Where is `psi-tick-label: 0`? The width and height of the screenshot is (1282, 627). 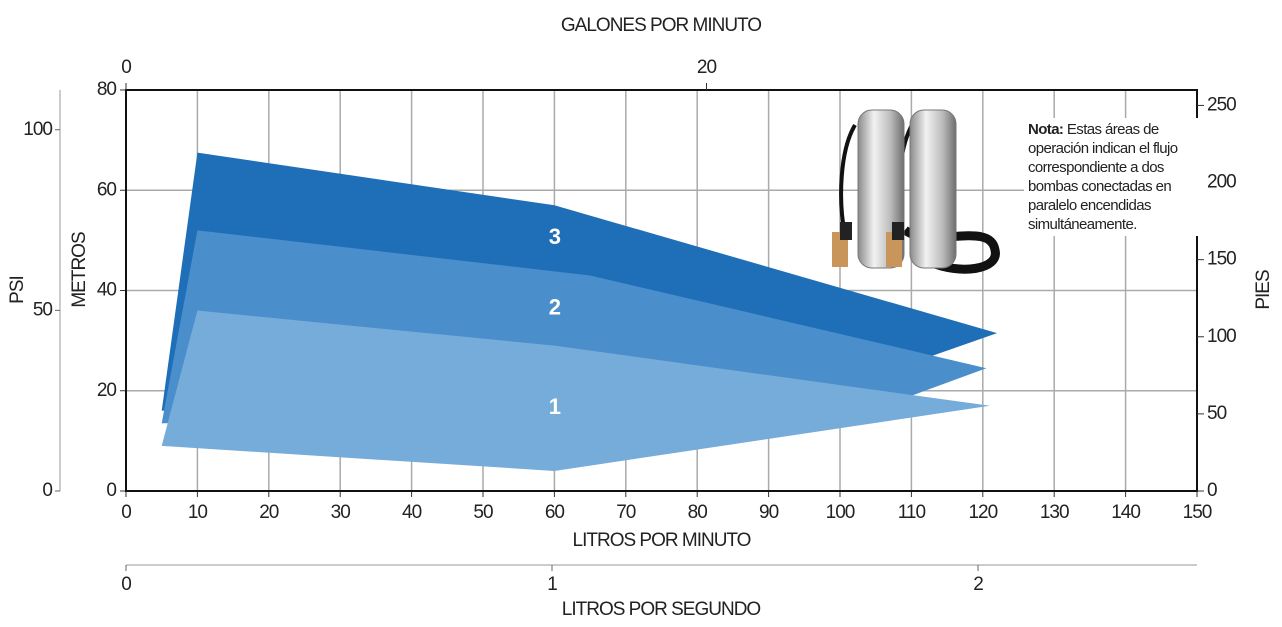
psi-tick-label: 0 is located at coordinates (47, 490).